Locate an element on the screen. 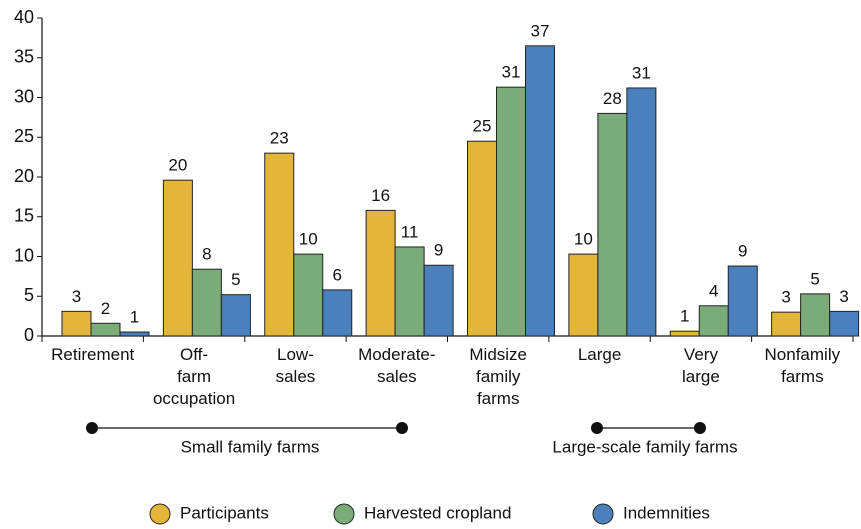 The image size is (861, 529). x-tick-label: Midsize family farms is located at coordinates (498, 376).